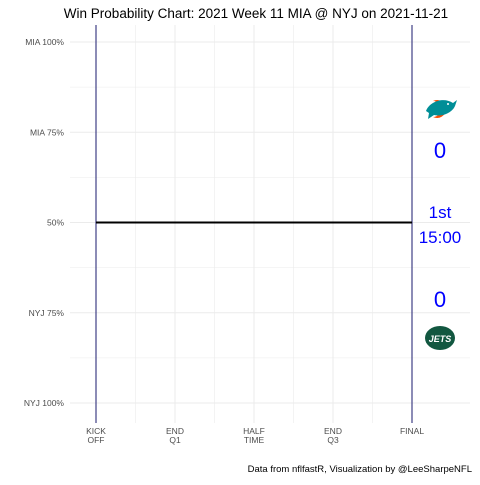  I want to click on x-tick-label: HALF, so click(254, 431).